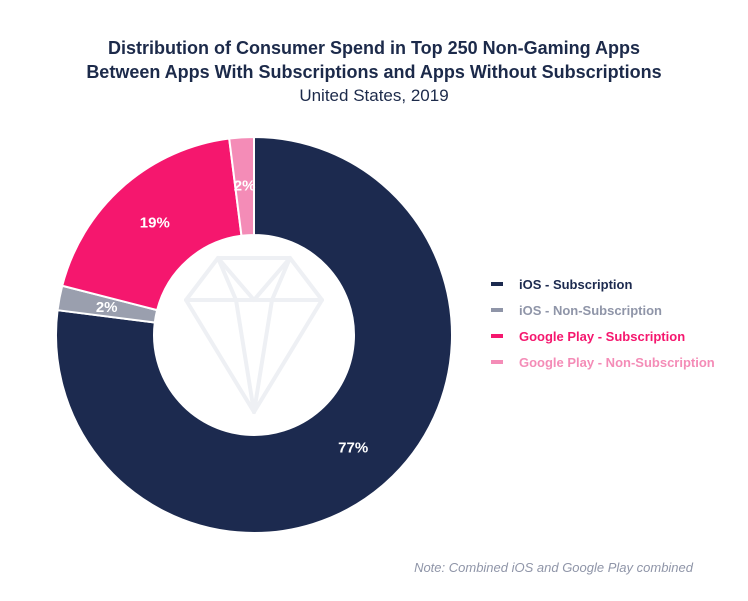  I want to click on slice-label-3: 2%, so click(245, 185).